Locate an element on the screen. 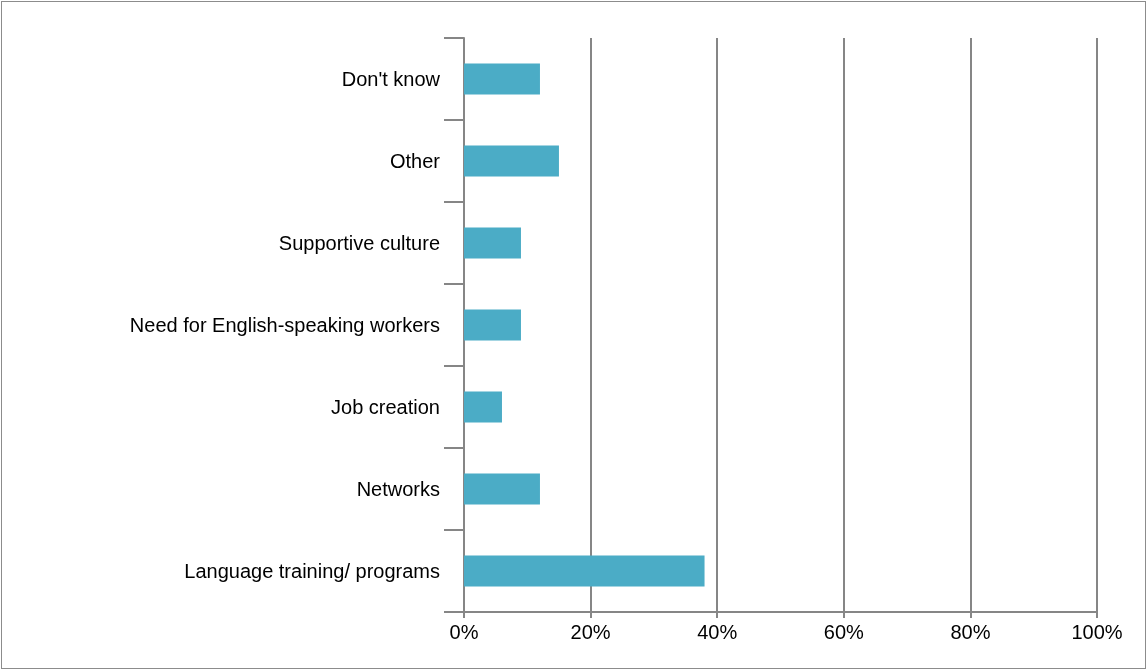 Image resolution: width=1147 pixels, height=670 pixels. y-tick-label: Need for English-speaking workers is located at coordinates (284, 325).